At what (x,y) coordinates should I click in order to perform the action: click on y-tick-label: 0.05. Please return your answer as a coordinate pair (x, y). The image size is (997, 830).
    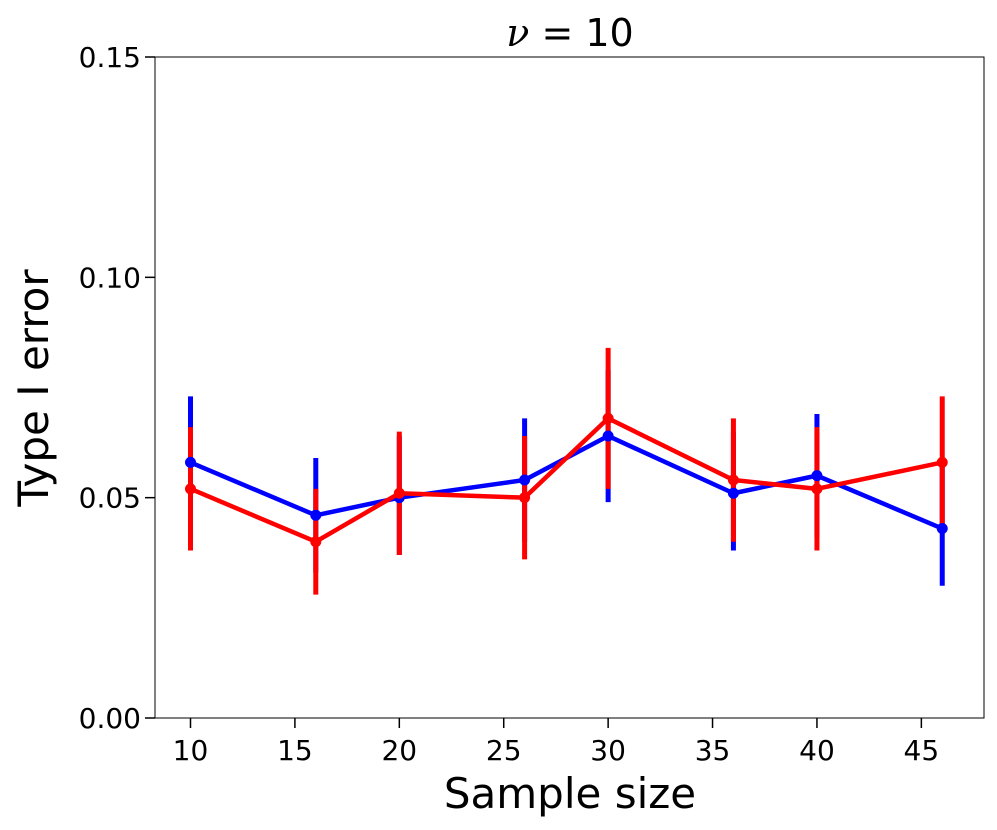
    Looking at the image, I should click on (110, 498).